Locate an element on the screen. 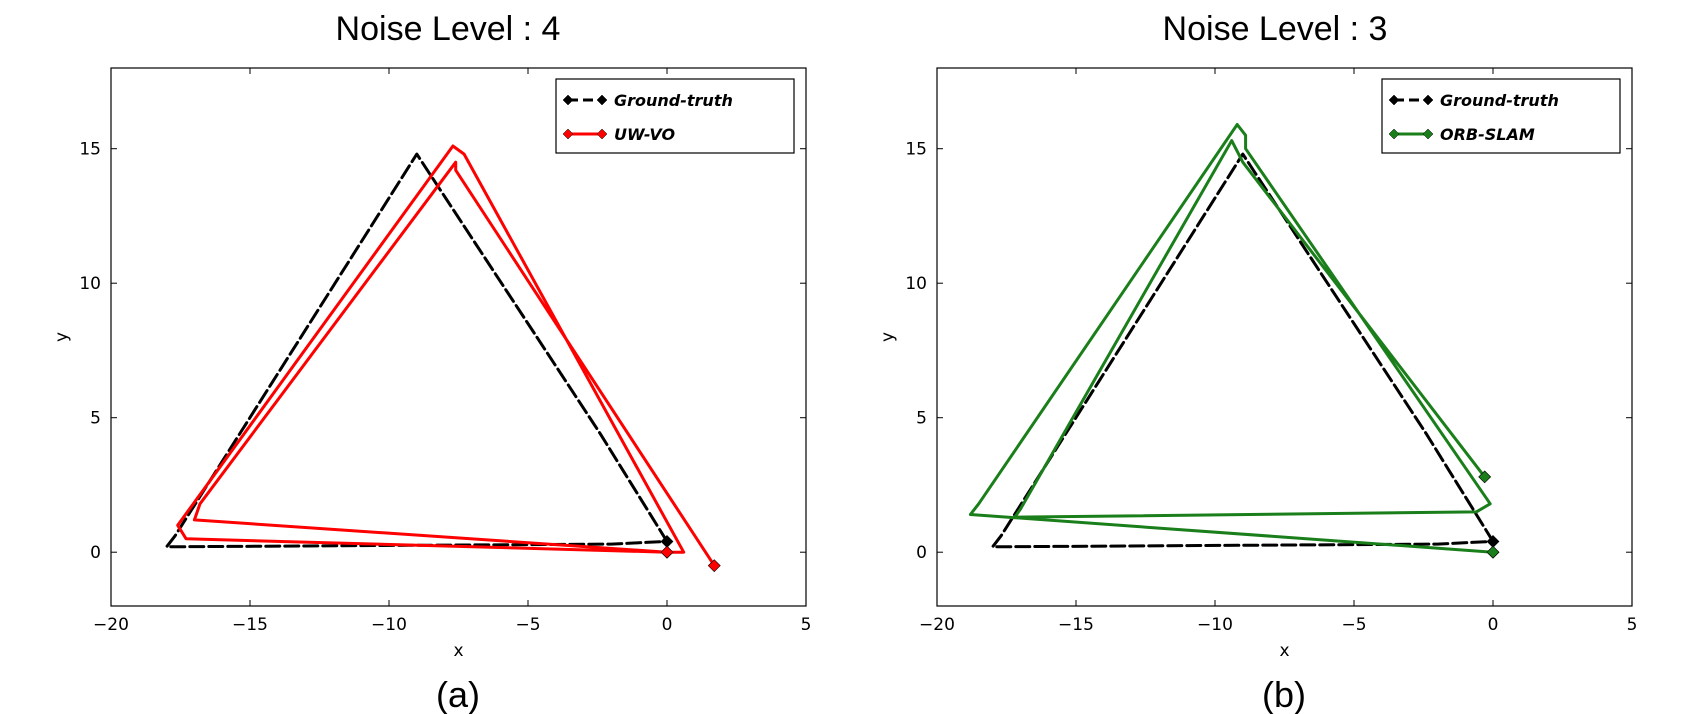 Image resolution: width=1708 pixels, height=714 pixels. legend-label-1: UW-VO is located at coordinates (645, 134).